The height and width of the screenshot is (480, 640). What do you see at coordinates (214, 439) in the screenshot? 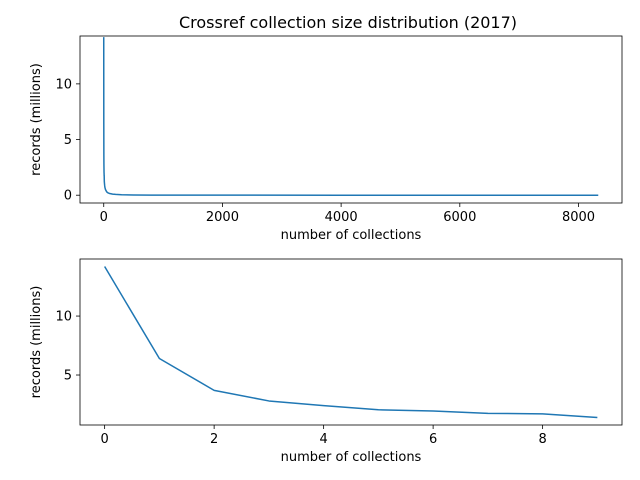
I see `x-tick-label: 2` at bounding box center [214, 439].